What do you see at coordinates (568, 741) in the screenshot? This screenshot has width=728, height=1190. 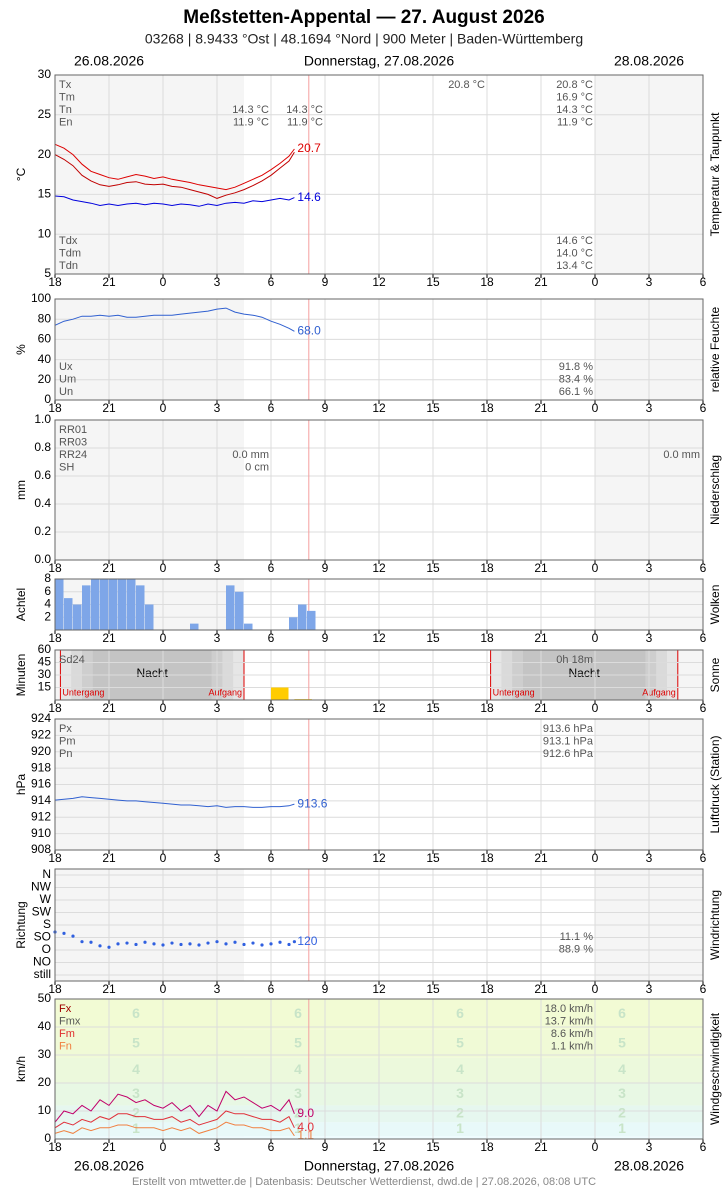 I see `stat-value: 913.1 hPa` at bounding box center [568, 741].